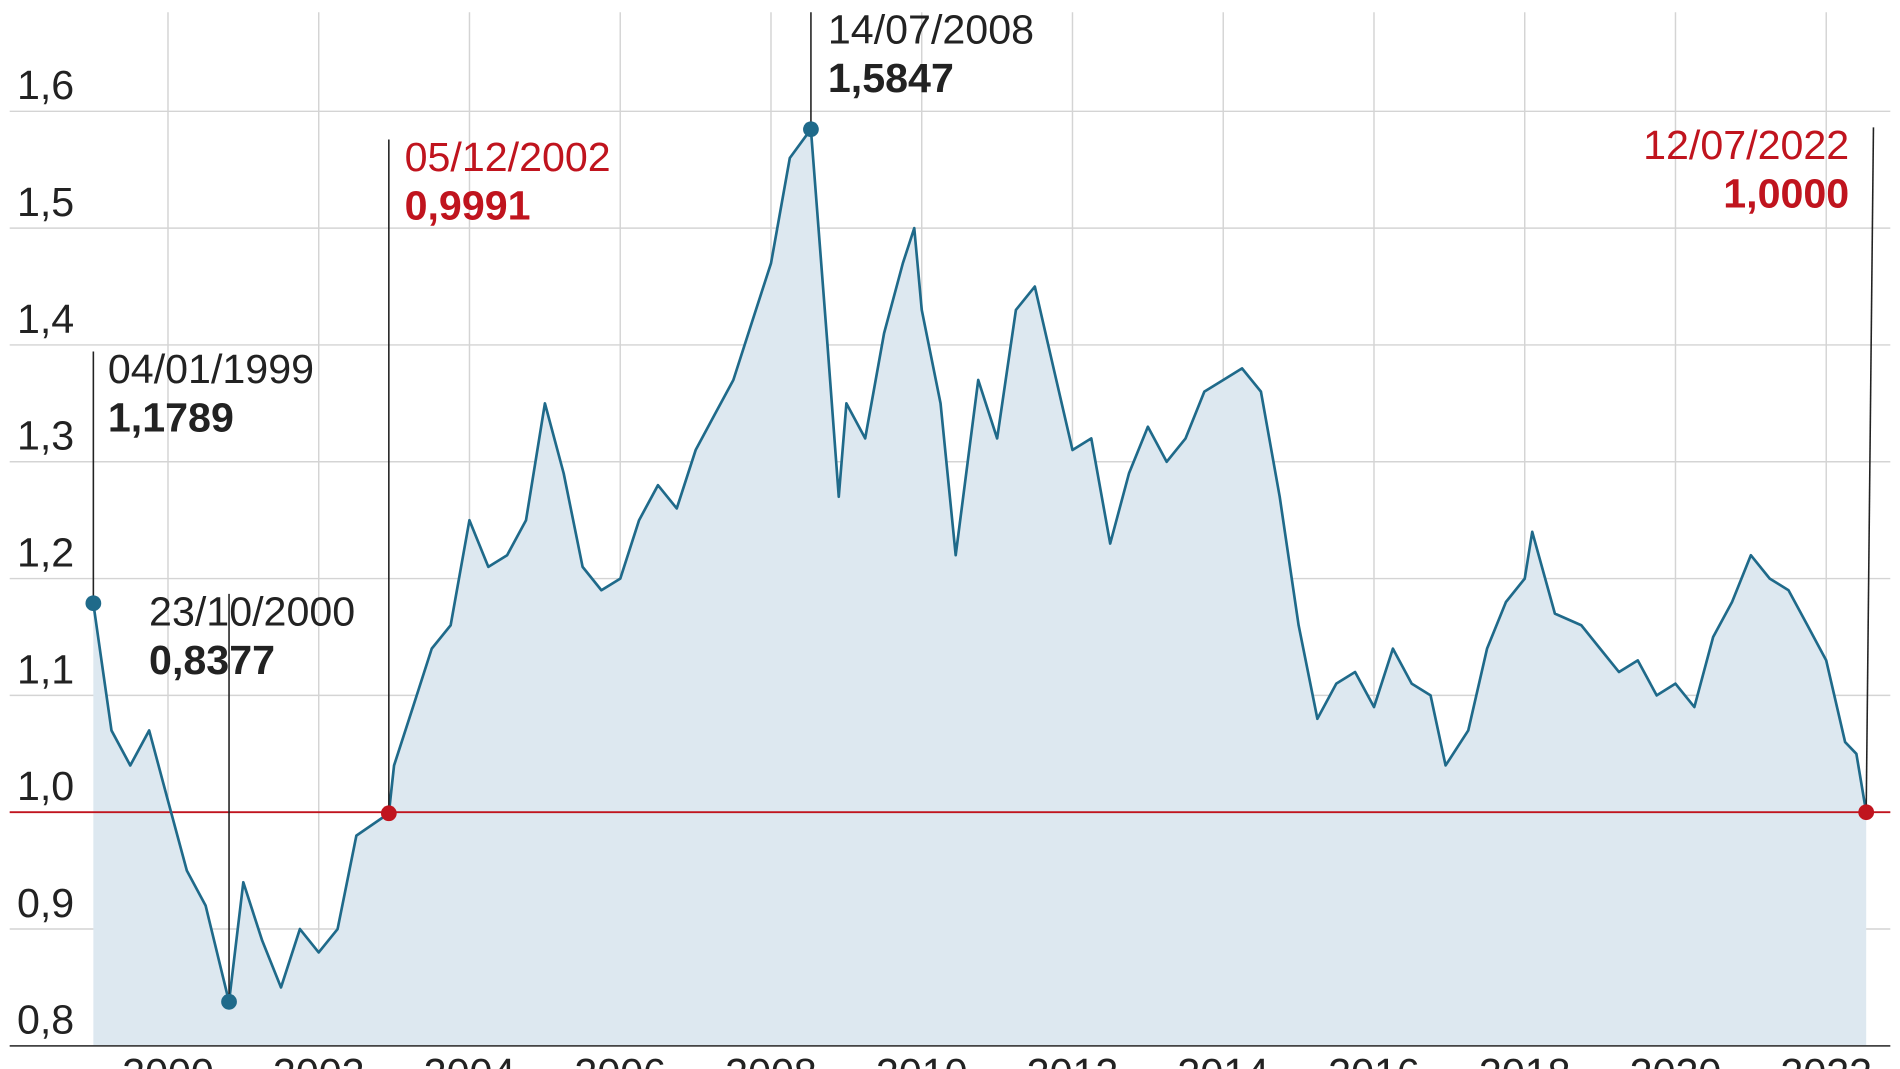 This screenshot has width=1900, height=1069. Describe the element at coordinates (1786, 193) in the screenshot. I see `annotation-value: 1,0000` at that location.